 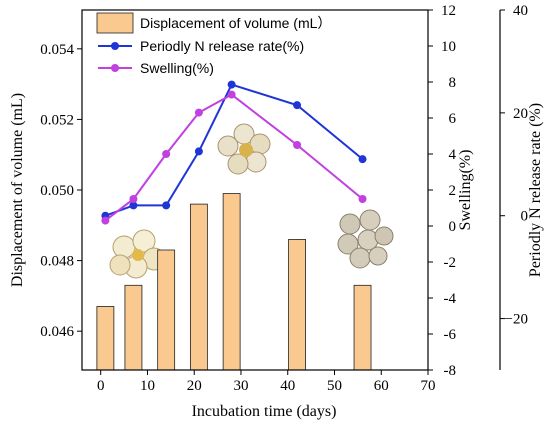 What do you see at coordinates (177, 68) in the screenshot?
I see `legend-swelling-label: Swelling(%)` at bounding box center [177, 68].